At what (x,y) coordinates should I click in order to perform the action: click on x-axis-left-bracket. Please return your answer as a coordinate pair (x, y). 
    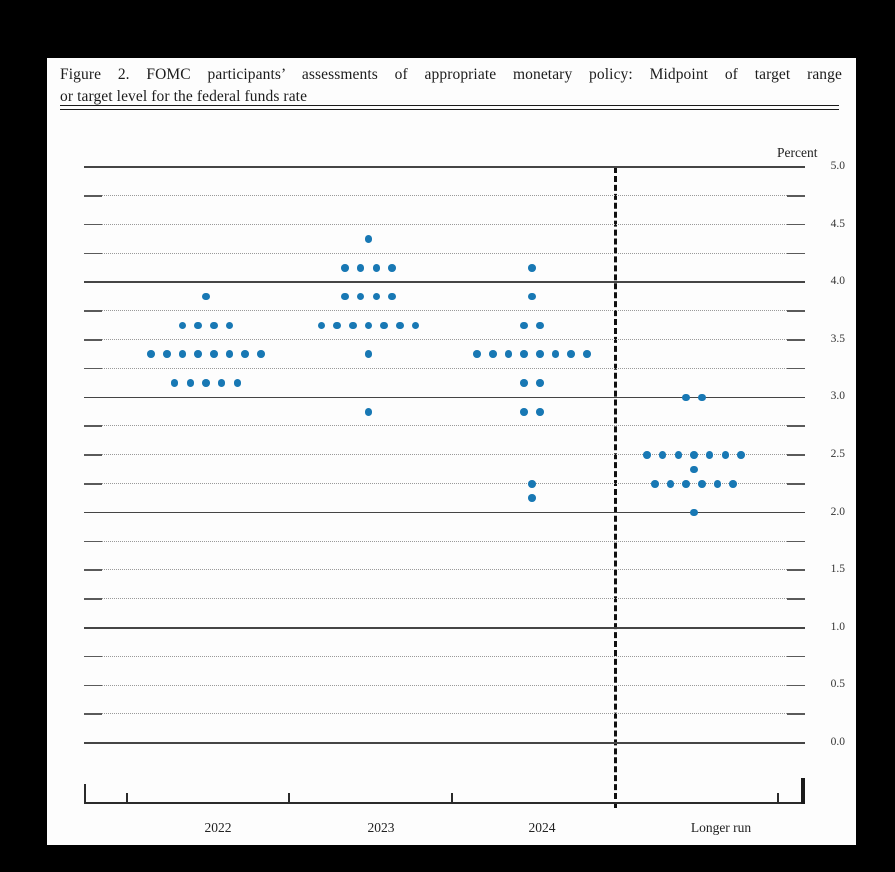
    Looking at the image, I should click on (85, 793).